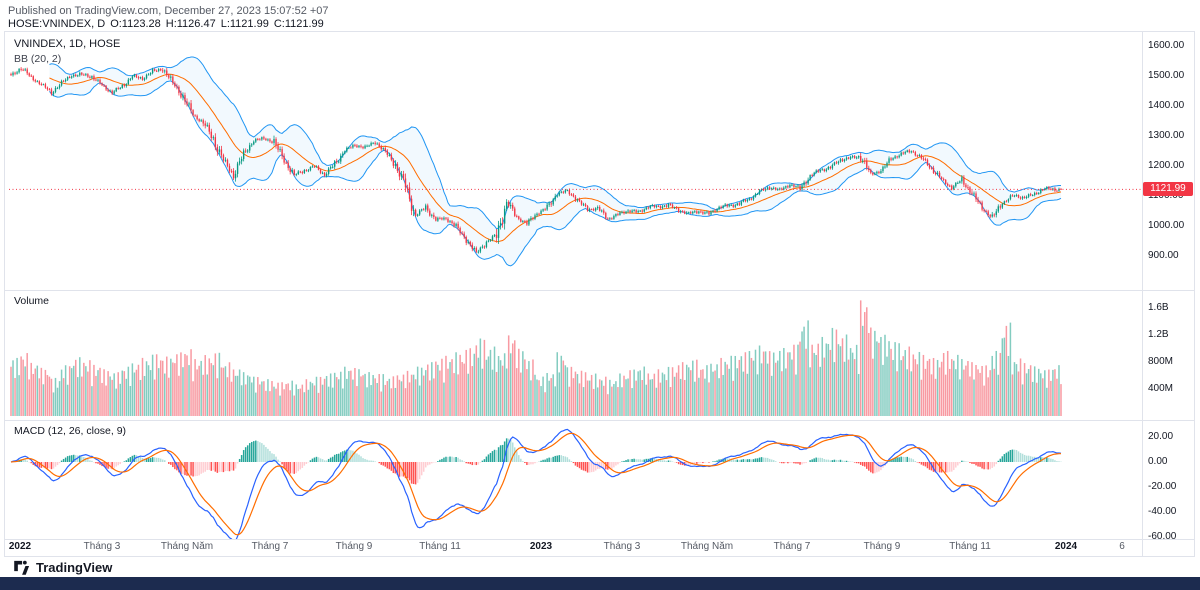 The image size is (1200, 590). What do you see at coordinates (1162, 511) in the screenshot?
I see `macd-axis-tick: -40.00` at bounding box center [1162, 511].